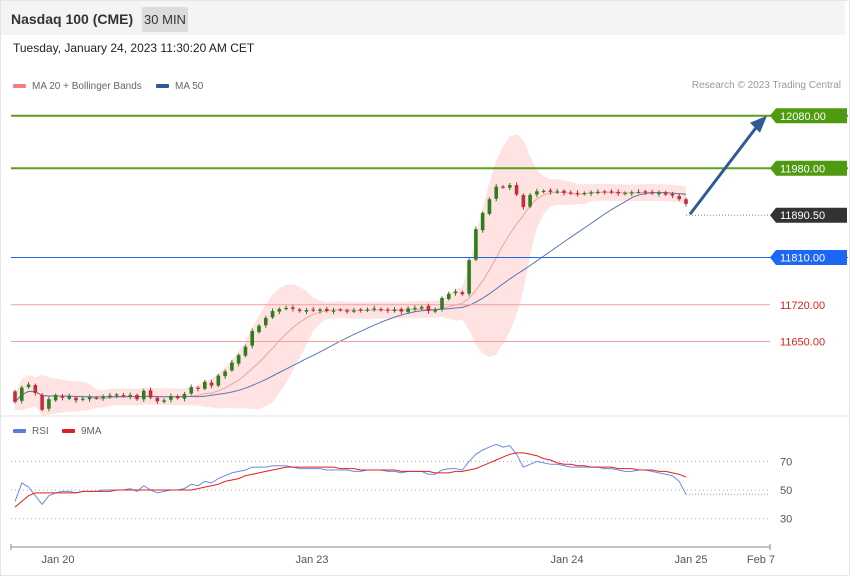 The image size is (850, 576). What do you see at coordinates (311, 560) in the screenshot?
I see `x-tick-label: Jan 23` at bounding box center [311, 560].